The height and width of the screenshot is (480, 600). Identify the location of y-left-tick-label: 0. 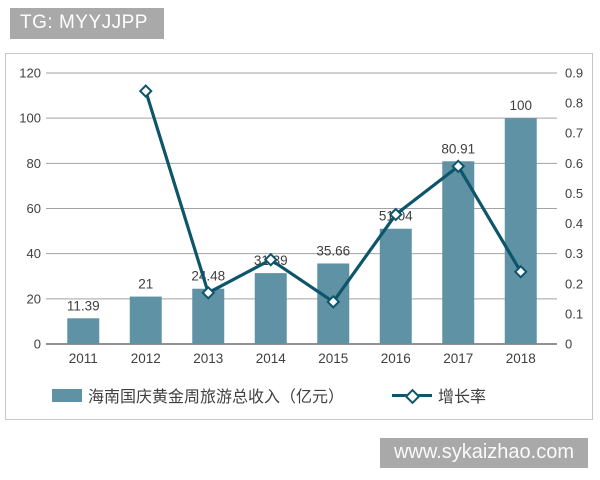
(37, 344).